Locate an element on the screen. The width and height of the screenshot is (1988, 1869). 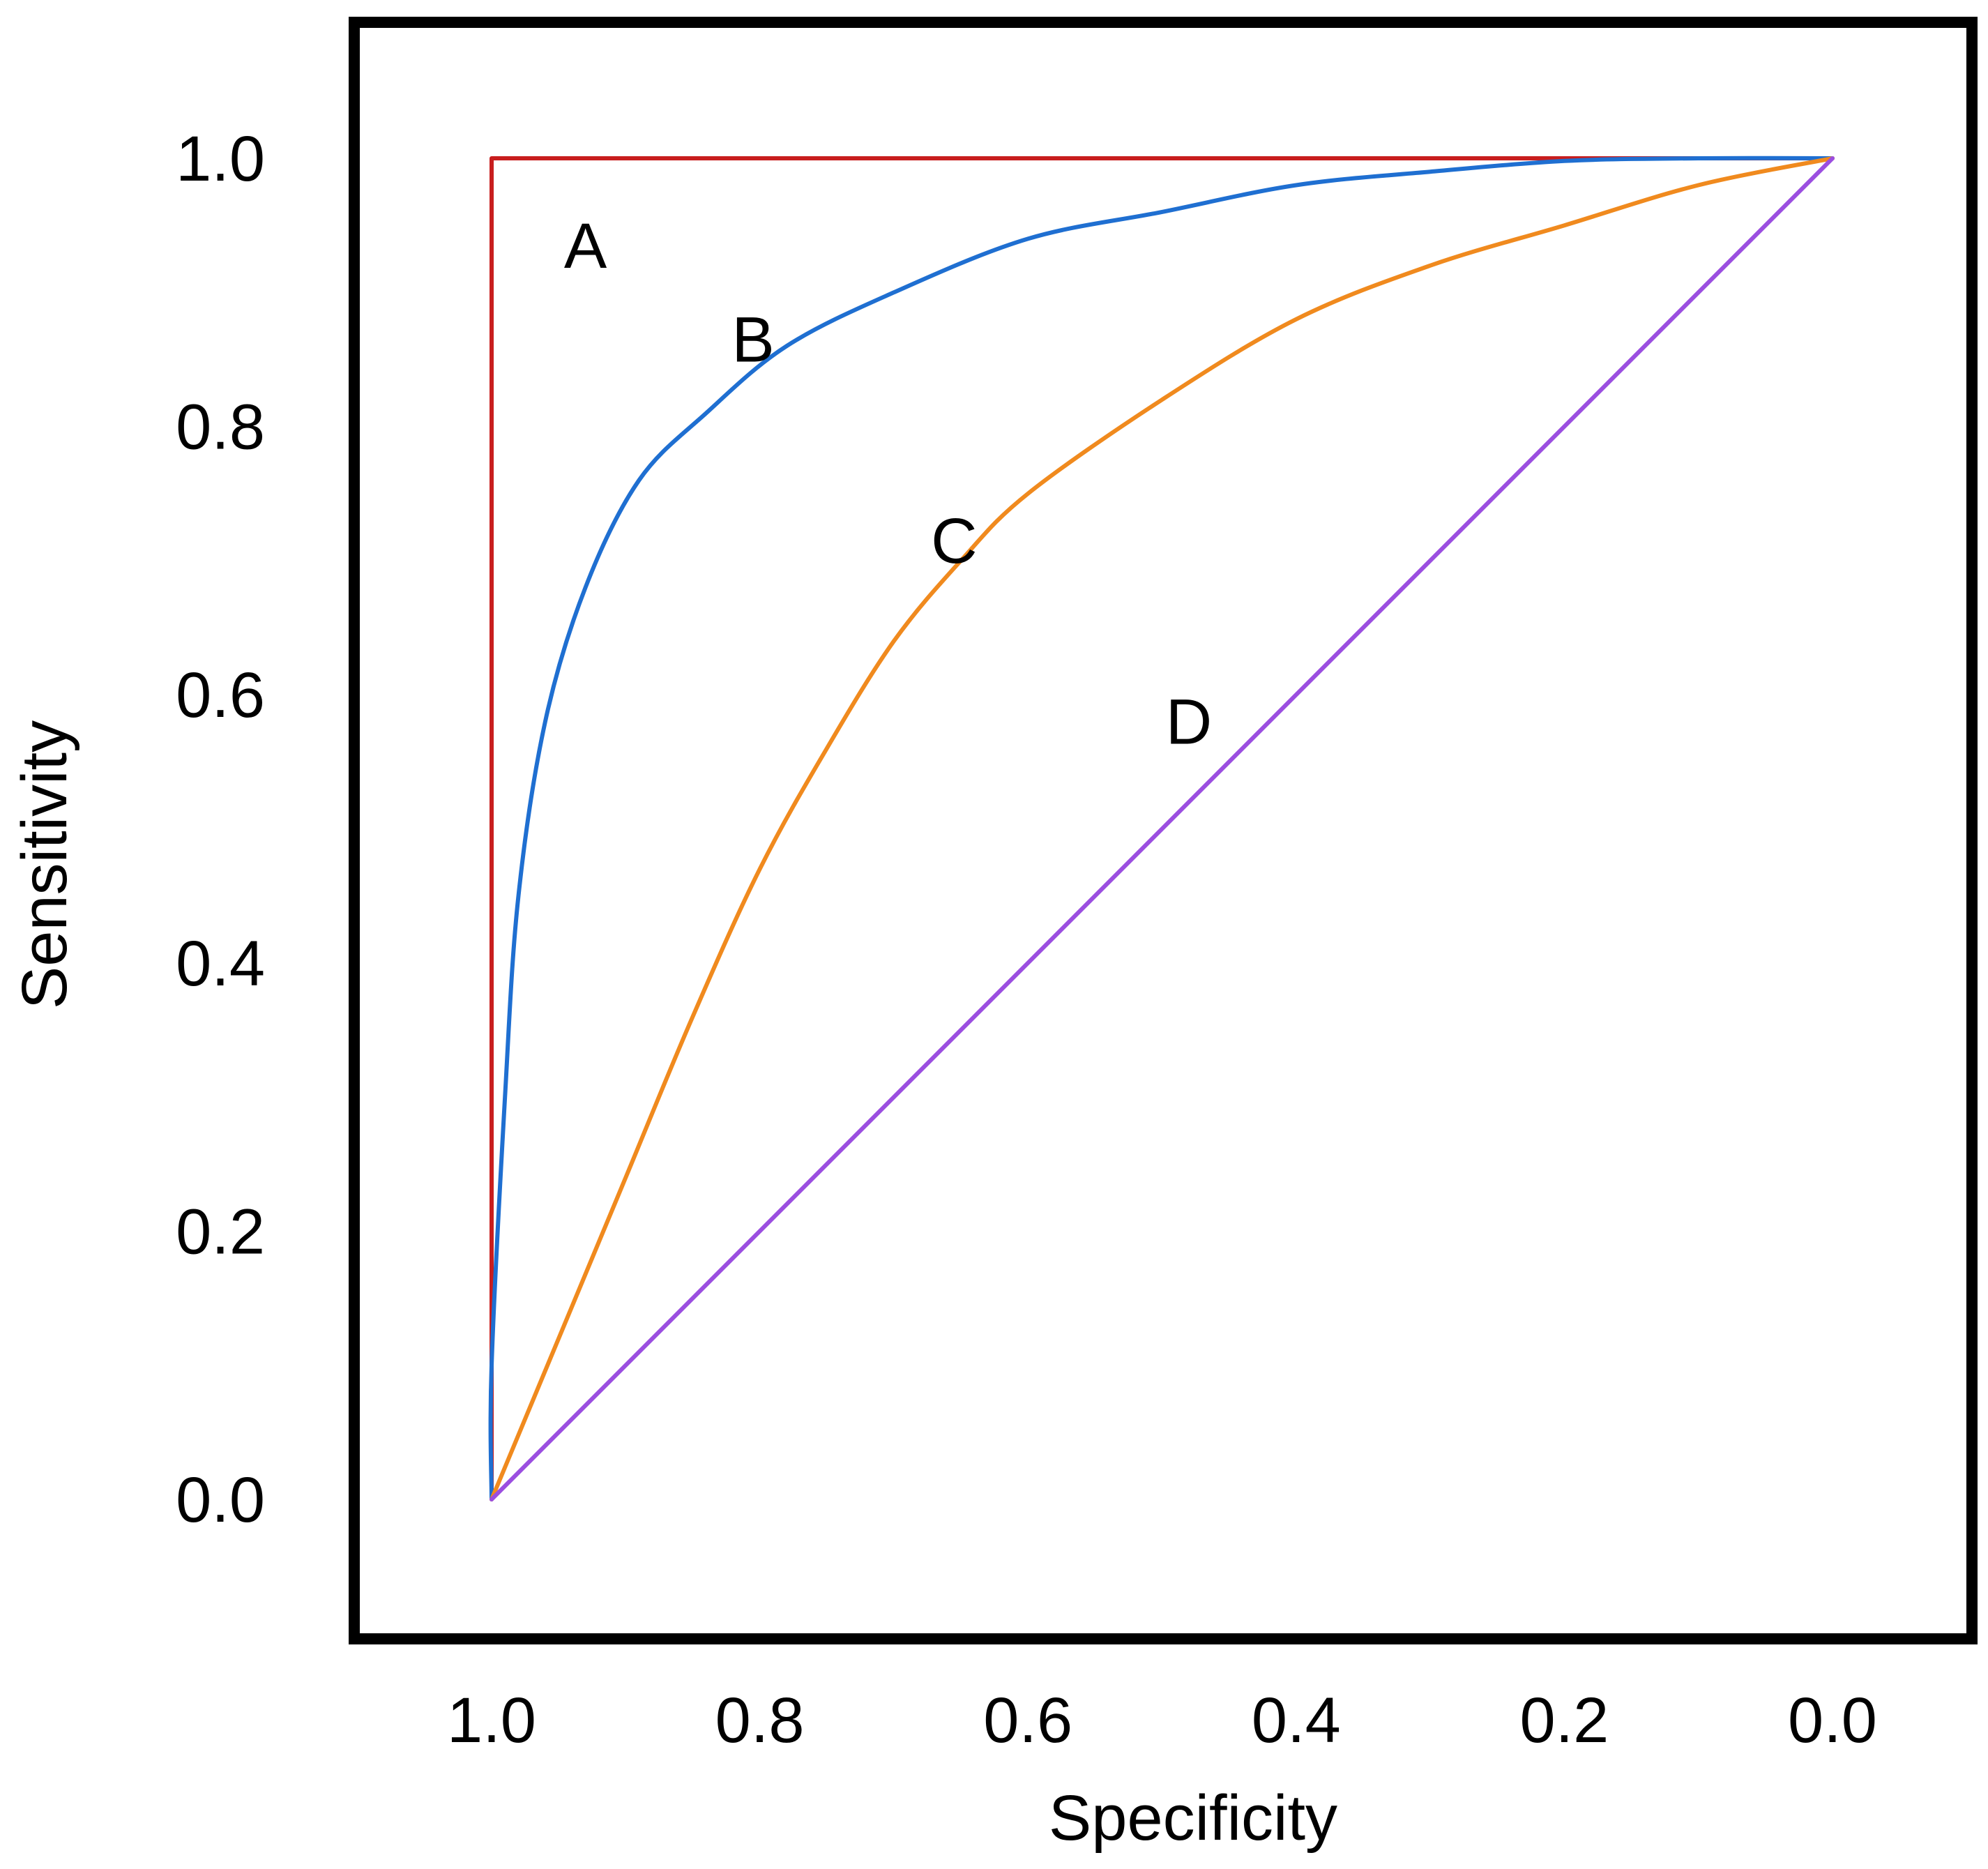
x-axis-label: Specificity is located at coordinates (1193, 1818).